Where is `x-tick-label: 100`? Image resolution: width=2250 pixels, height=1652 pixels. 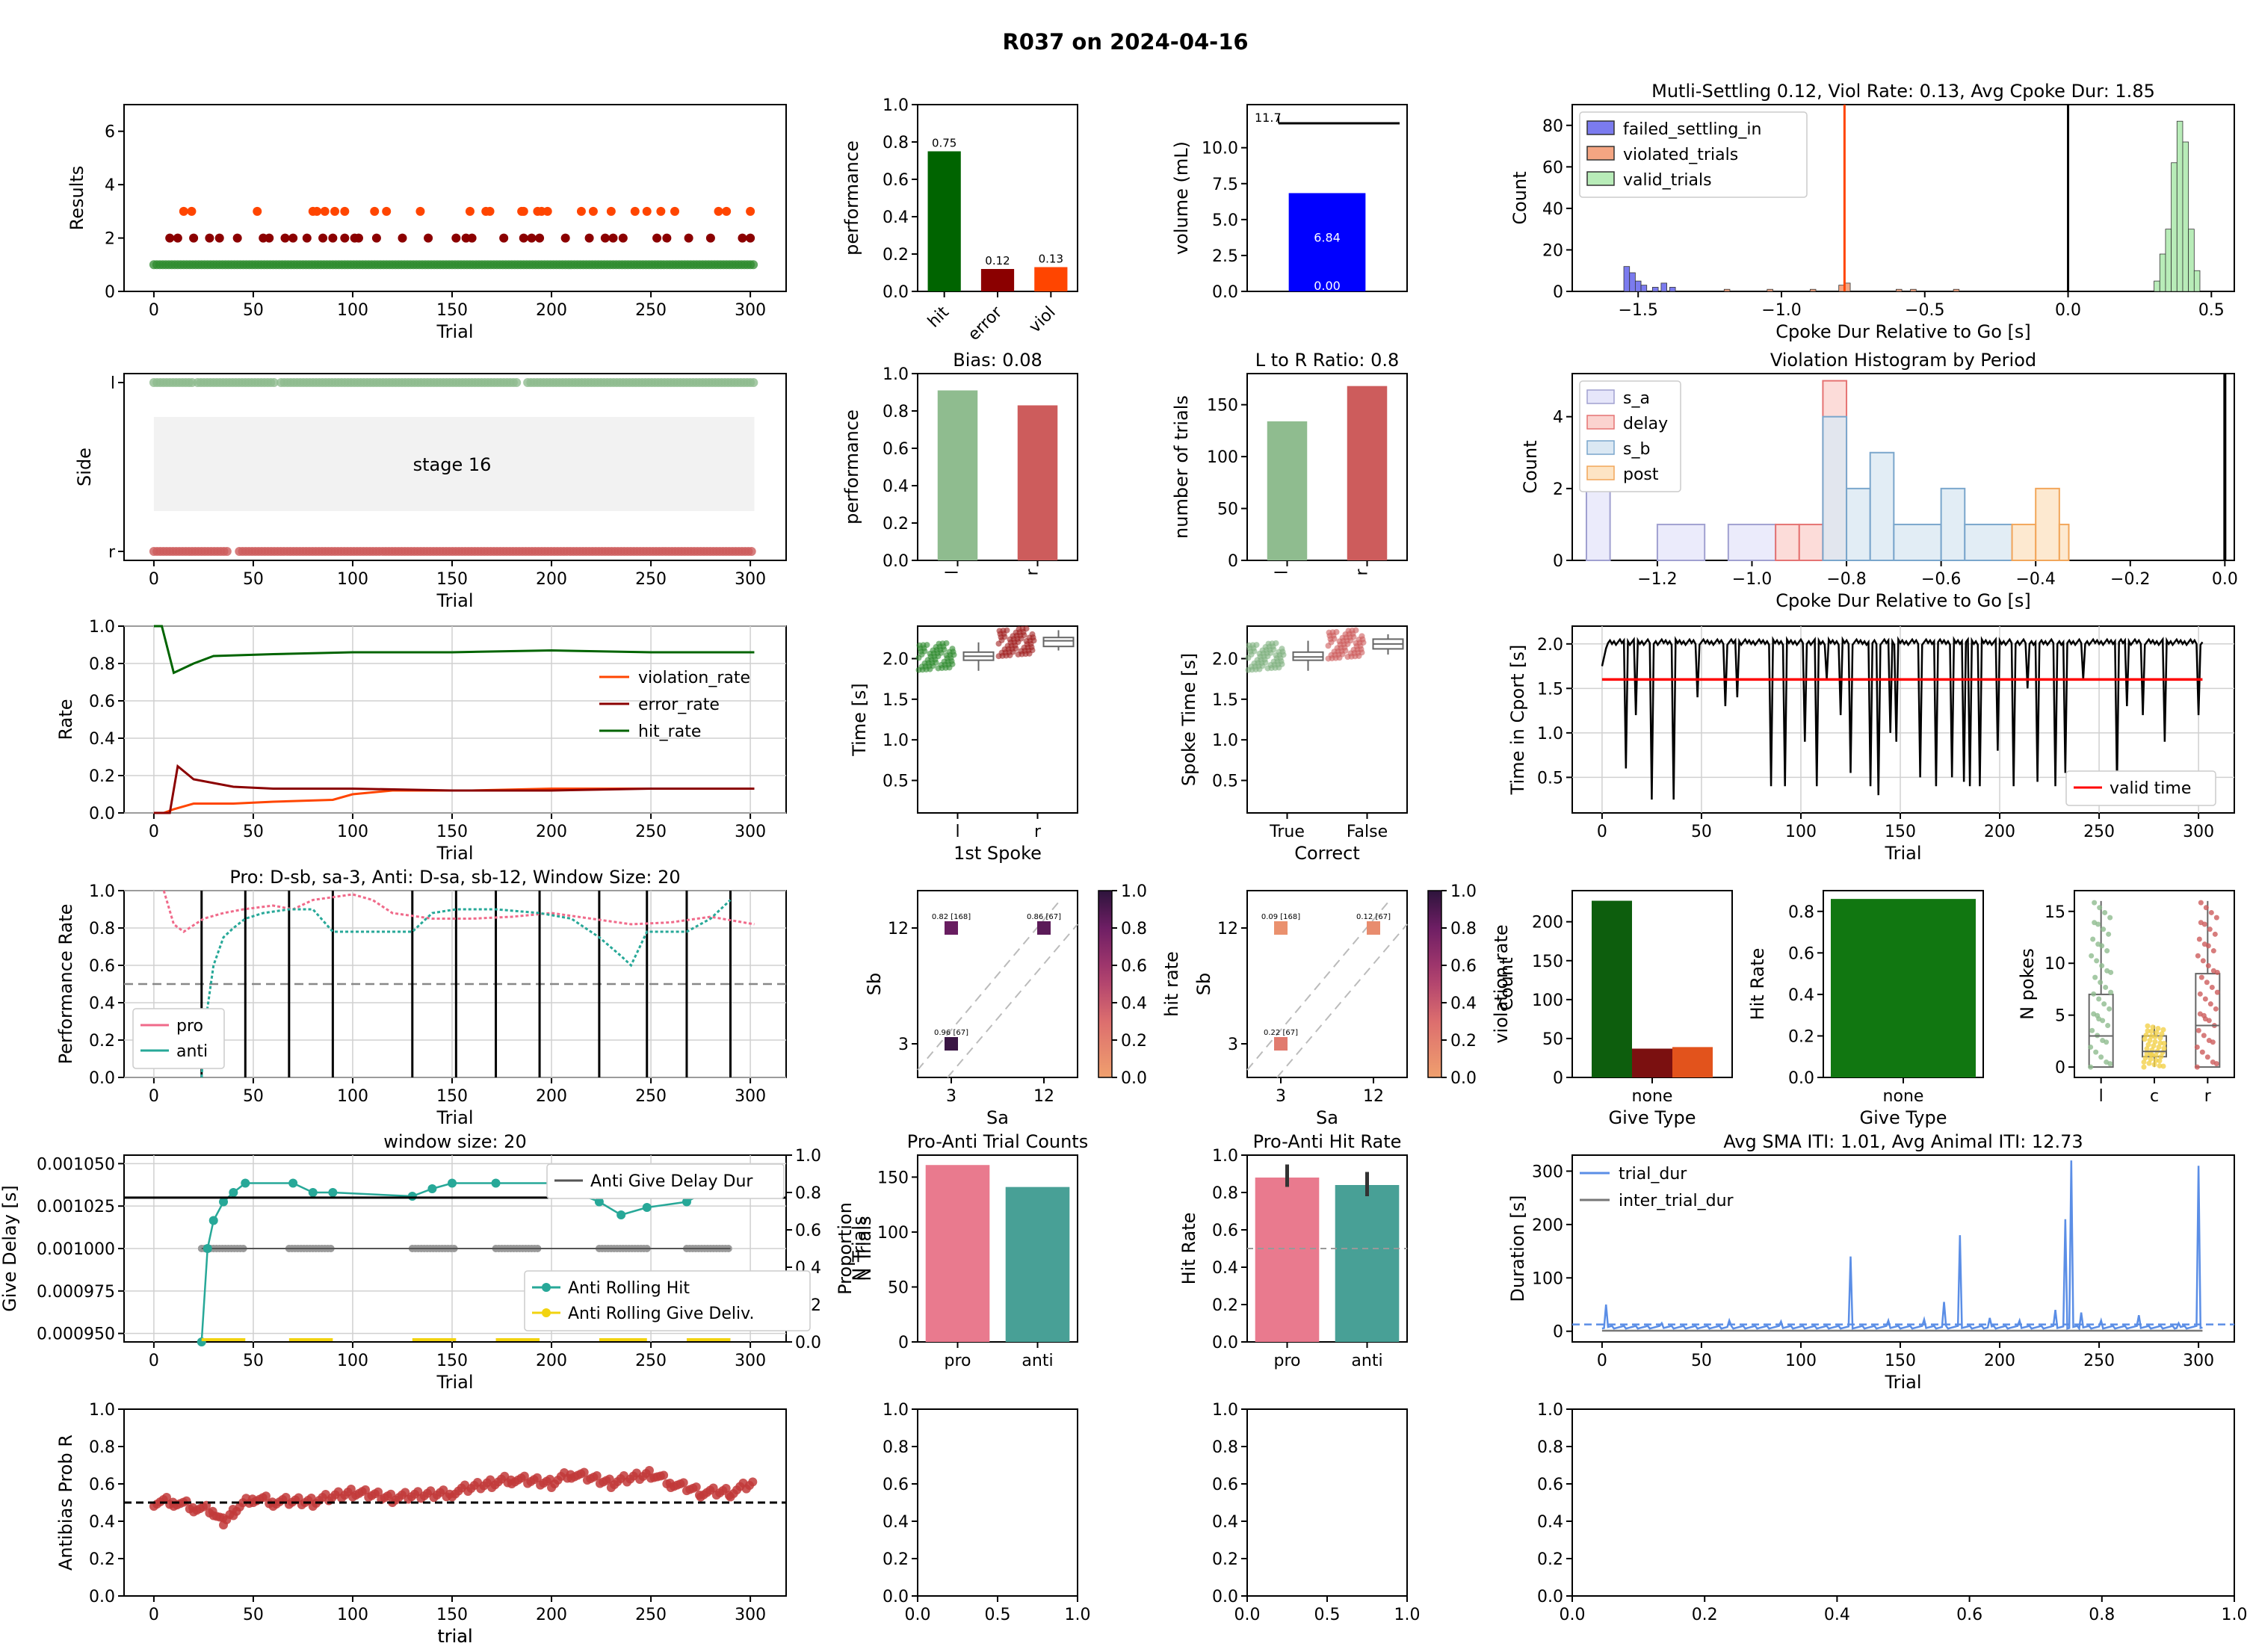
x-tick-label: 100 is located at coordinates (352, 1096).